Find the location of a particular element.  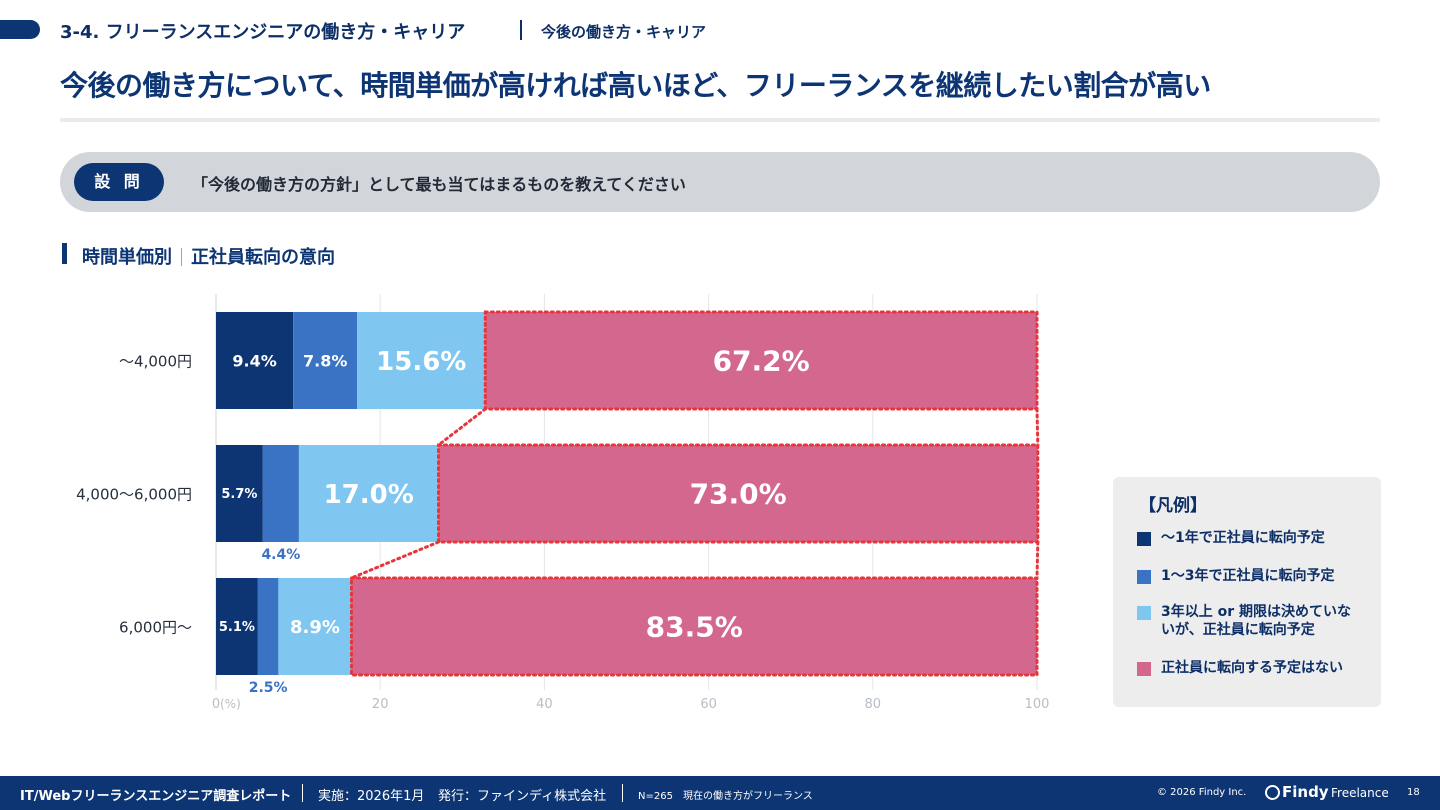

legend-swatch-blue is located at coordinates (1144, 577).